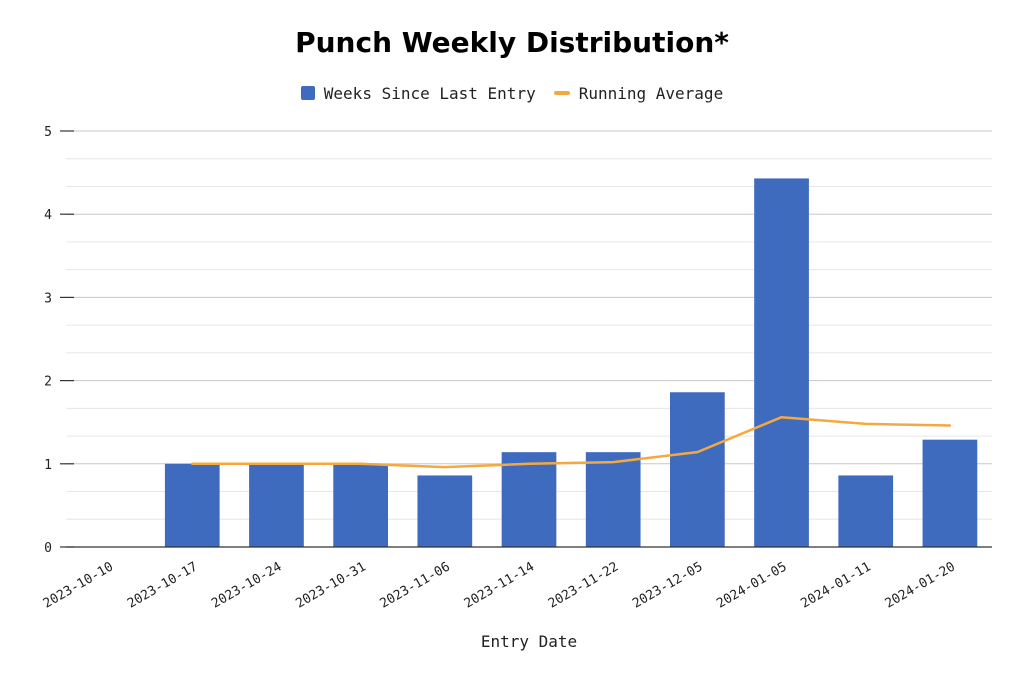  I want to click on y-tick-label: 0, so click(48, 548).